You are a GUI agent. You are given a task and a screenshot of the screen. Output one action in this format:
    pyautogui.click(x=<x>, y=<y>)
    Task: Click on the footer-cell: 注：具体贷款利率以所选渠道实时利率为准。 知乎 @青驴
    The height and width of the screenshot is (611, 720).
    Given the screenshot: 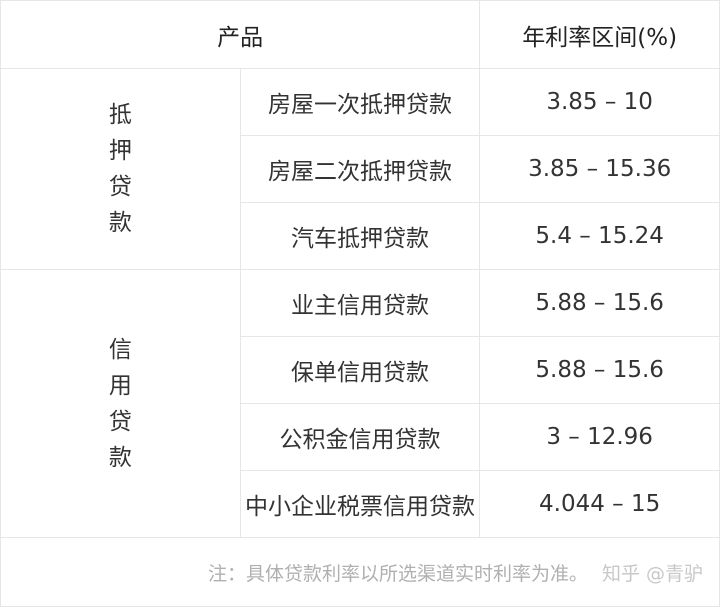 What is the action you would take?
    pyautogui.click(x=360, y=572)
    